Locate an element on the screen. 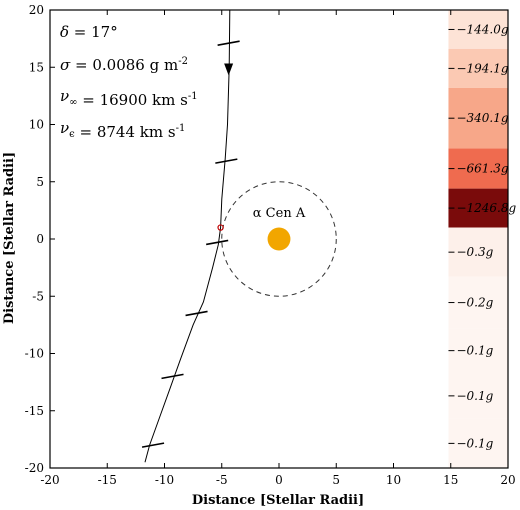 Image resolution: width=520 pixels, height=510 pixels. y-tick-label: 10 is located at coordinates (36, 125).